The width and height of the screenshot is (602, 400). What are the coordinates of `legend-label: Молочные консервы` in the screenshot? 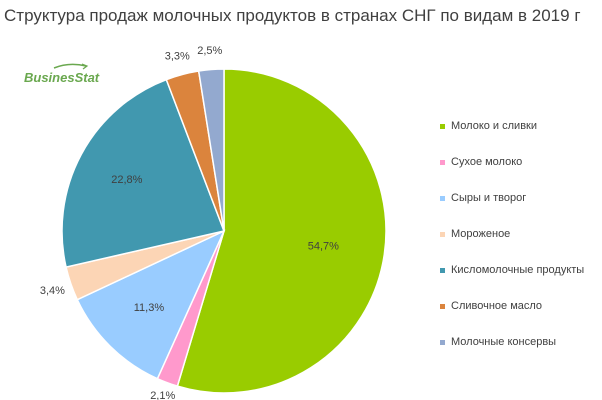 It's located at (504, 342).